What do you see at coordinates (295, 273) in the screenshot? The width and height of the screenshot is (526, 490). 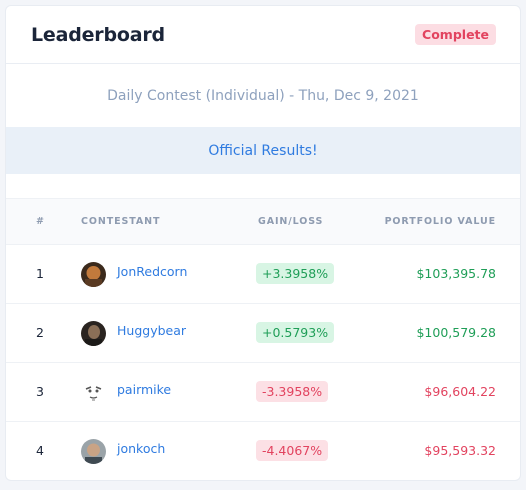 I see `gain-loss-badge: +3.3958%` at bounding box center [295, 273].